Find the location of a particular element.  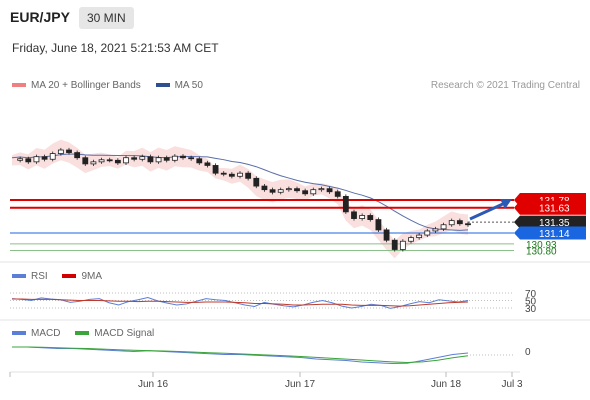

timeframe-button: 30 MIN is located at coordinates (106, 18).